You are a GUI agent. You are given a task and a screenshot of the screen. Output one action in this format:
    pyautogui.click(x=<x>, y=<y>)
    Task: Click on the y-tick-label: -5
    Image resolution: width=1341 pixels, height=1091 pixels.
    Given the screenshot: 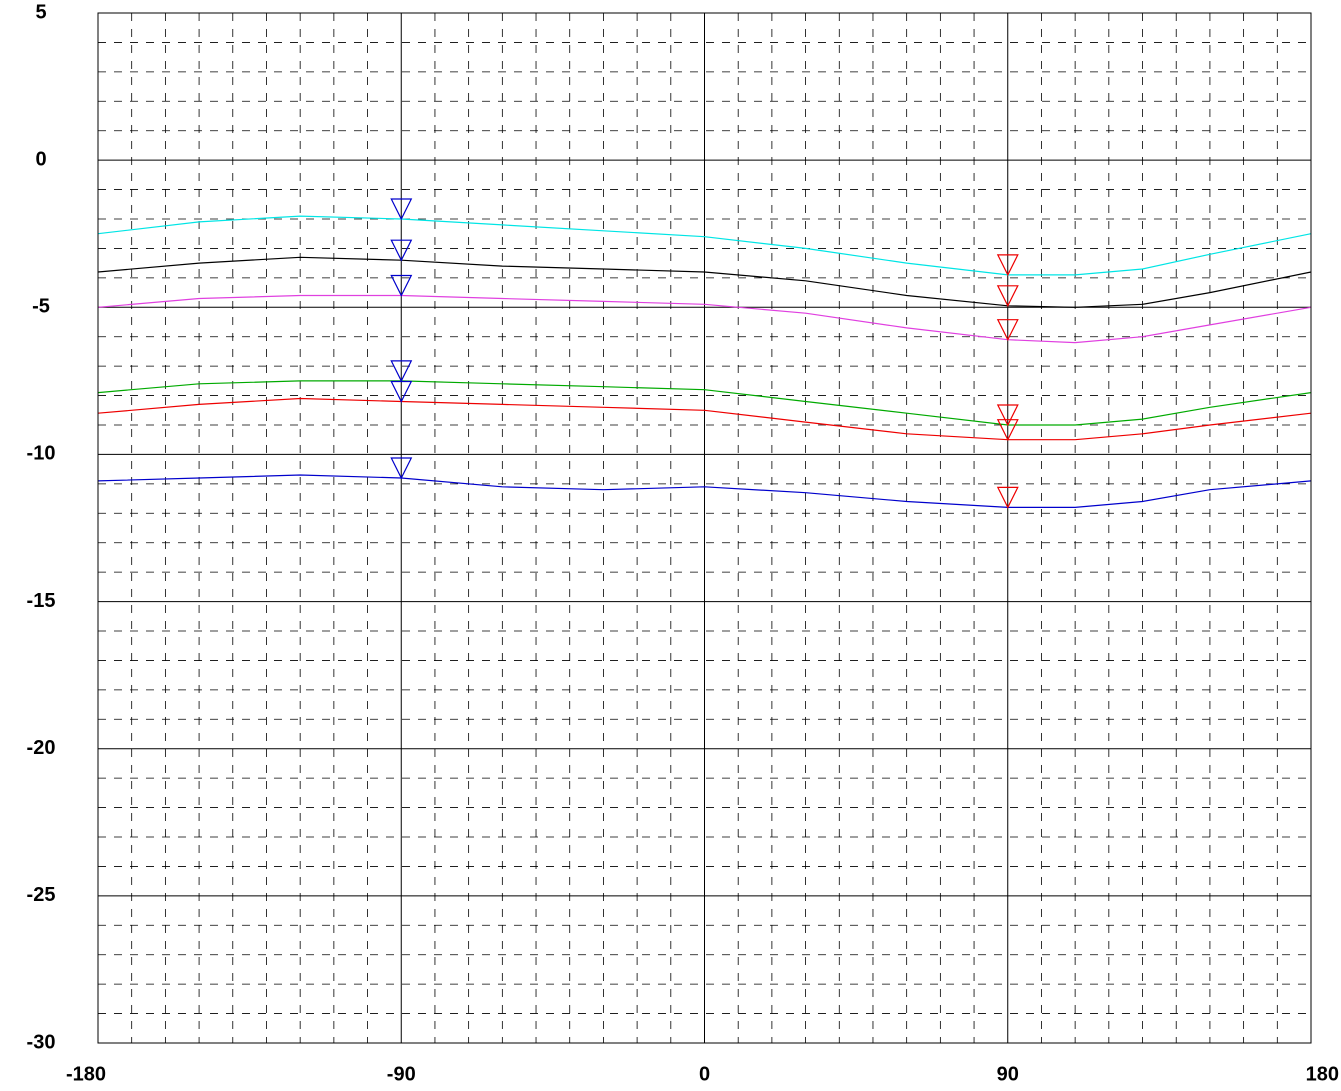 What is the action you would take?
    pyautogui.click(x=41, y=307)
    